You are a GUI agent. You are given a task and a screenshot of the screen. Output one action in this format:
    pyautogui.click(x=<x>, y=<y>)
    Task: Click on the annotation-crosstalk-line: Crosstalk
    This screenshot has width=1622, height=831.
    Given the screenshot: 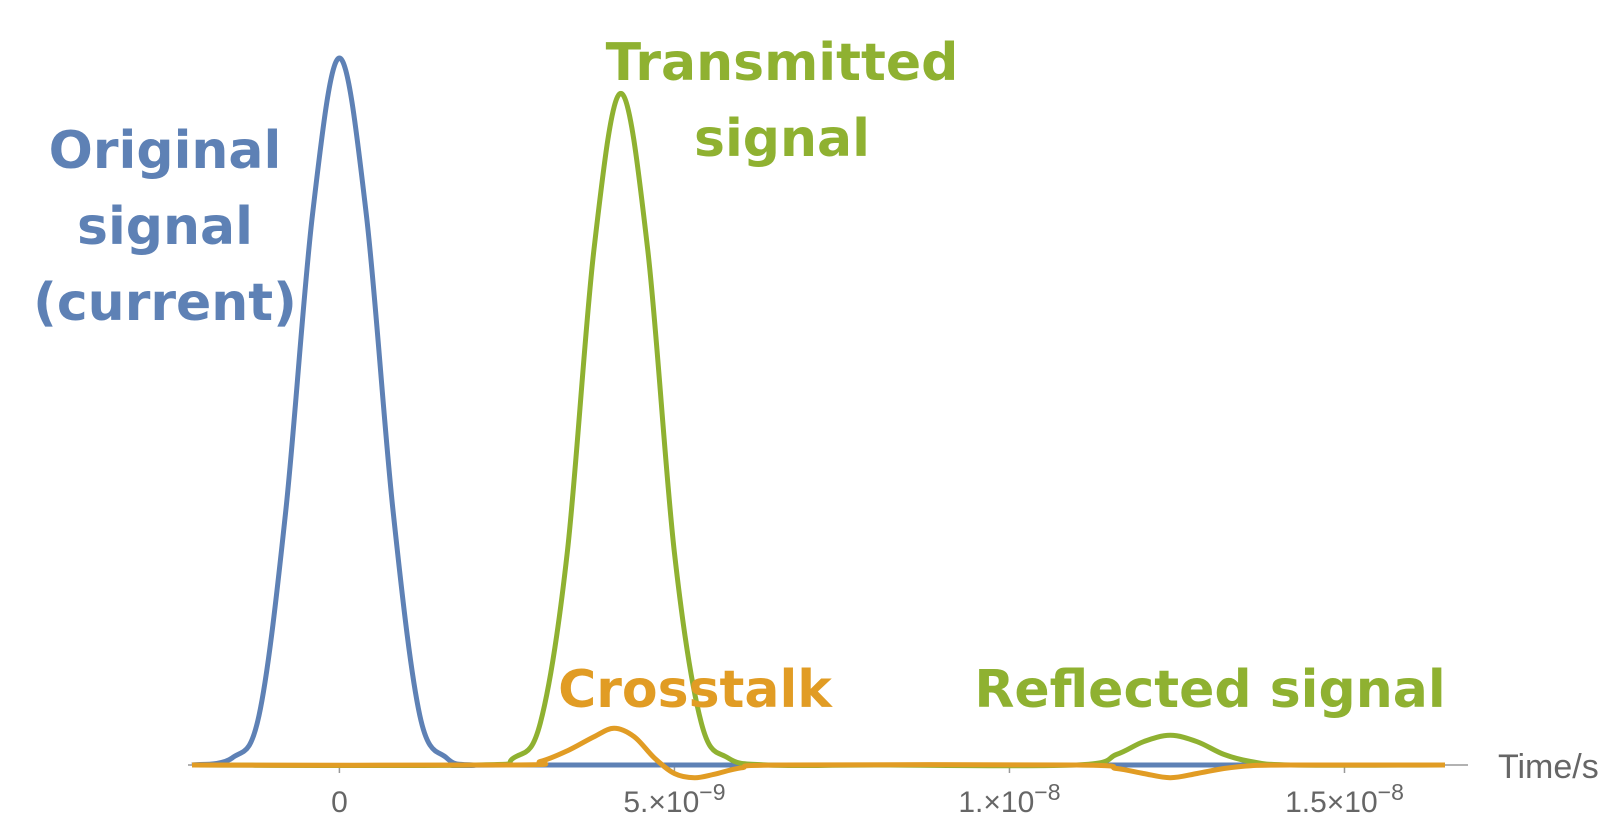 What is the action you would take?
    pyautogui.click(x=695, y=690)
    